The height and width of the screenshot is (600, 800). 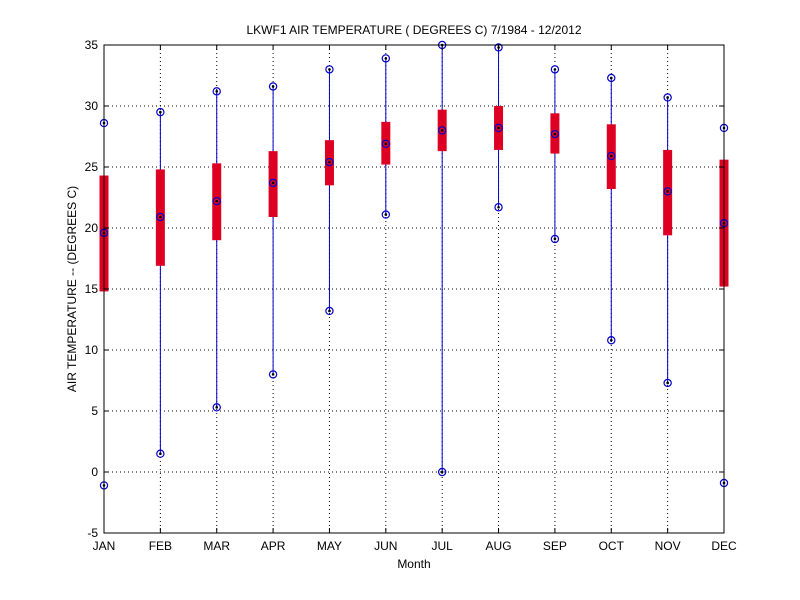 I want to click on max-marker-may, so click(x=329, y=69).